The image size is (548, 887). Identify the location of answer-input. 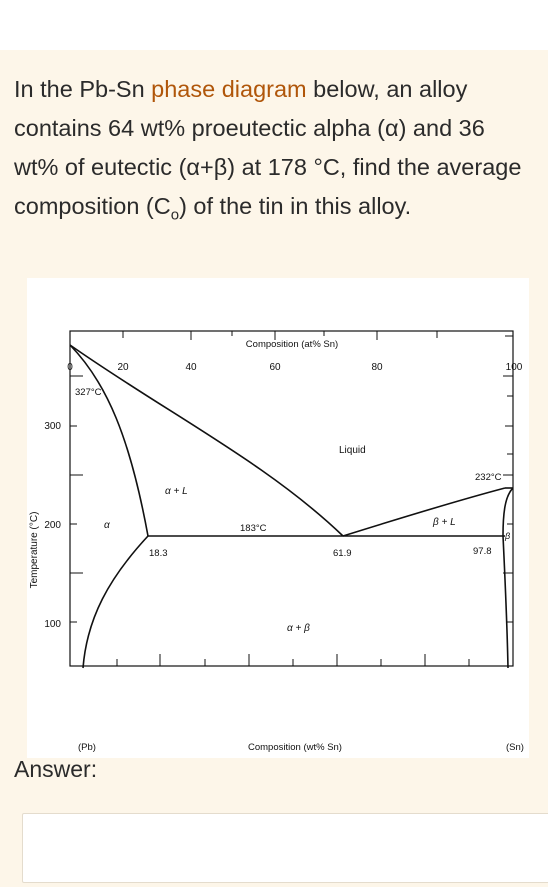
(285, 848).